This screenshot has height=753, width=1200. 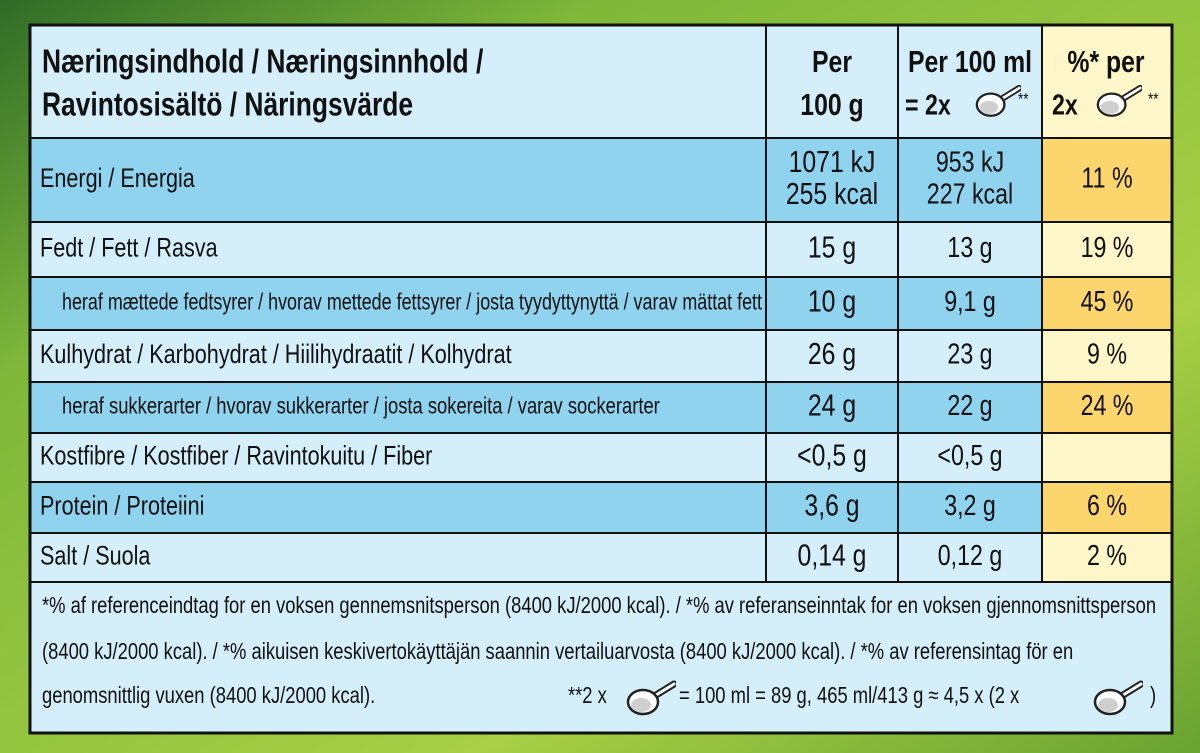 What do you see at coordinates (970, 161) in the screenshot?
I see `value: 953 kJ` at bounding box center [970, 161].